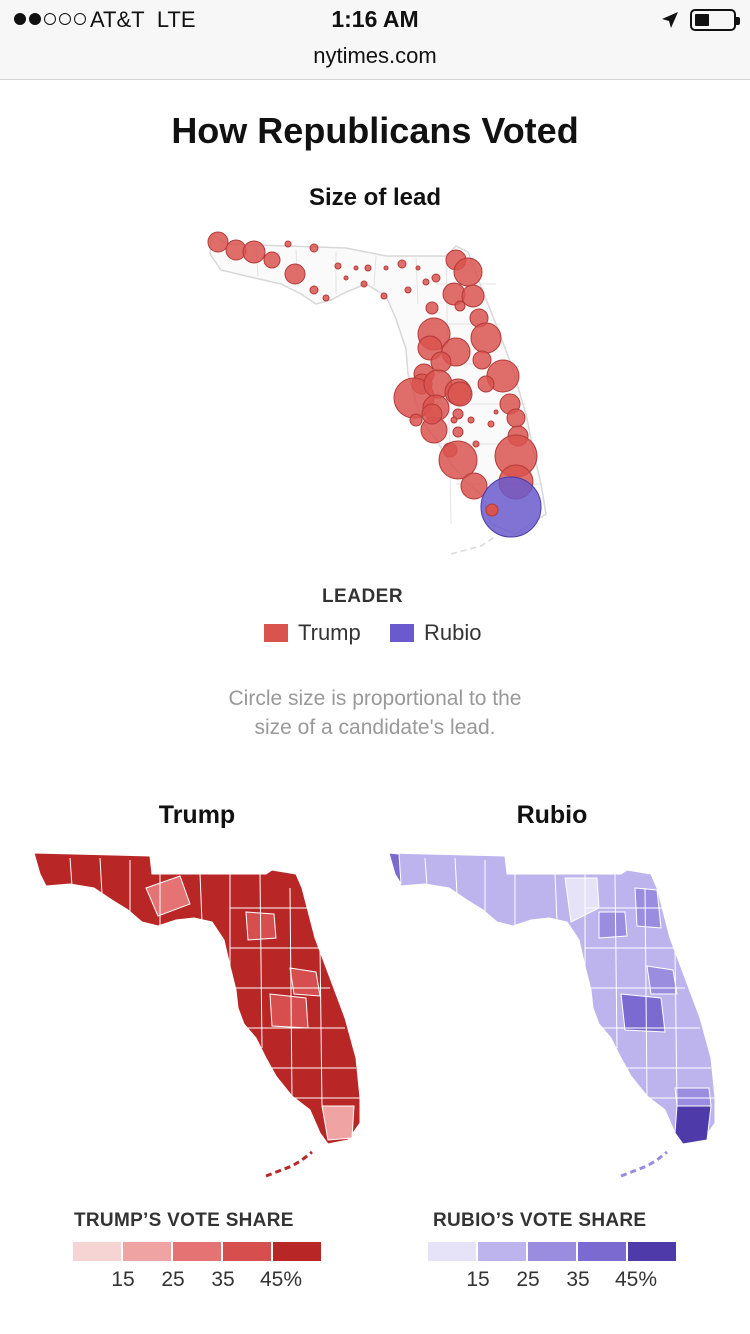 The width and height of the screenshot is (750, 1334). I want to click on rubio-color-scale, so click(552, 1251).